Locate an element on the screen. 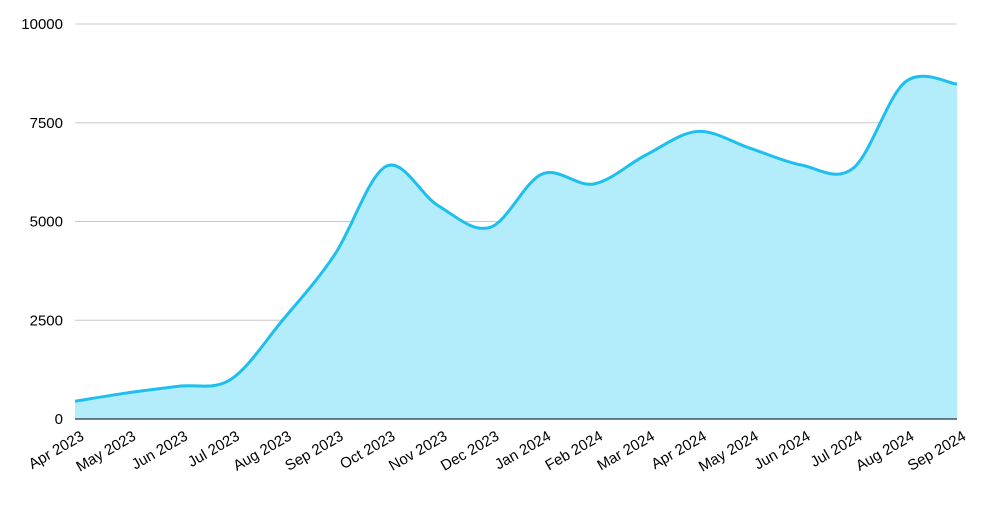  x-tick-label: May 2023 is located at coordinates (106, 452).